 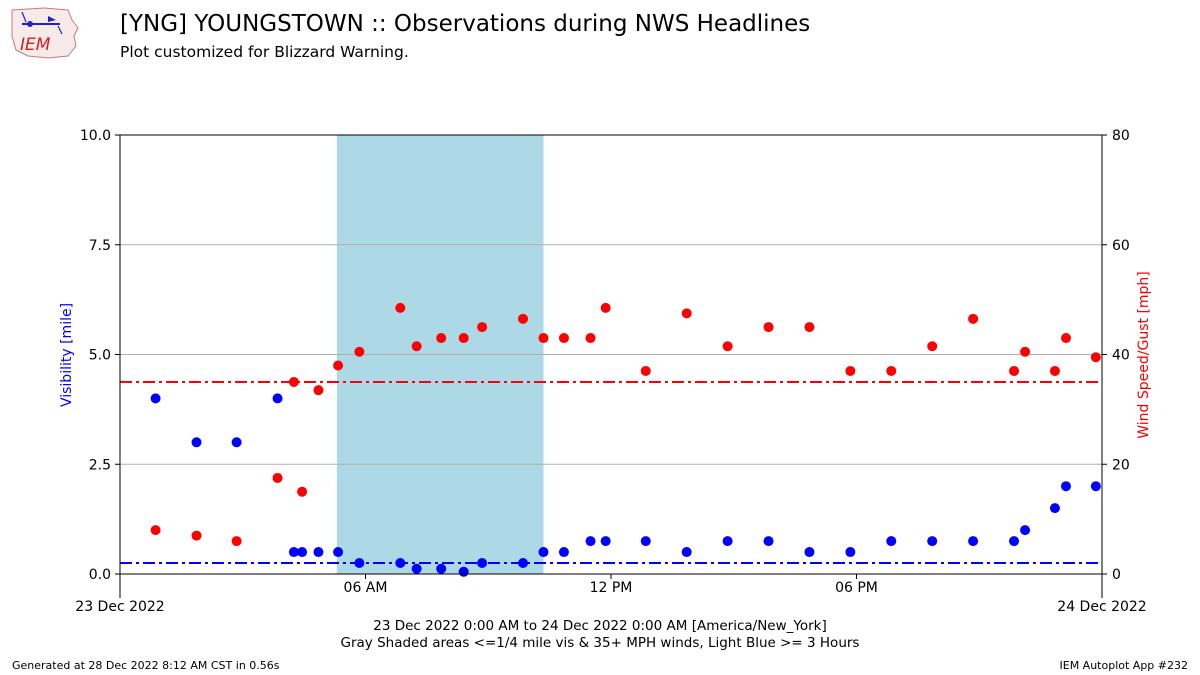 I want to click on footer-app: IEM Autoplot App #232, so click(x=1124, y=665).